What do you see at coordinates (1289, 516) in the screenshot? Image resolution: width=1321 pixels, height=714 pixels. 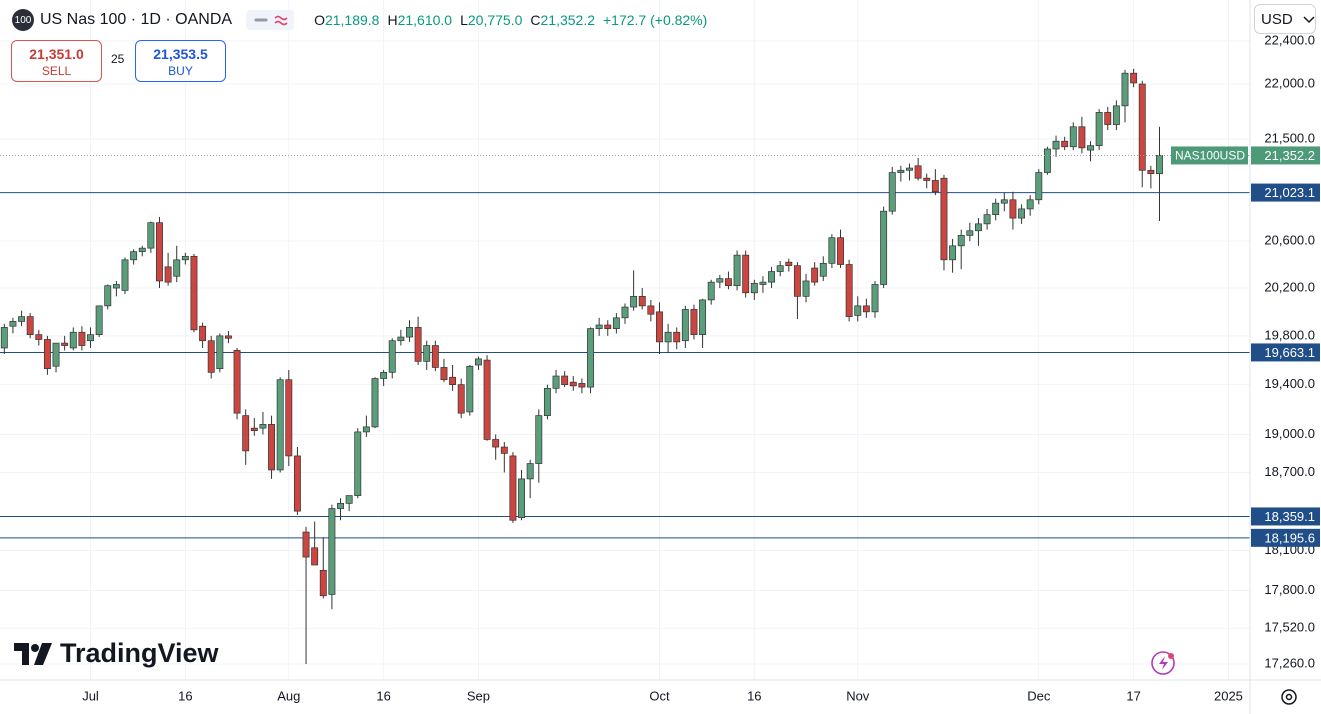 I see `level-label: 18,359.1` at bounding box center [1289, 516].